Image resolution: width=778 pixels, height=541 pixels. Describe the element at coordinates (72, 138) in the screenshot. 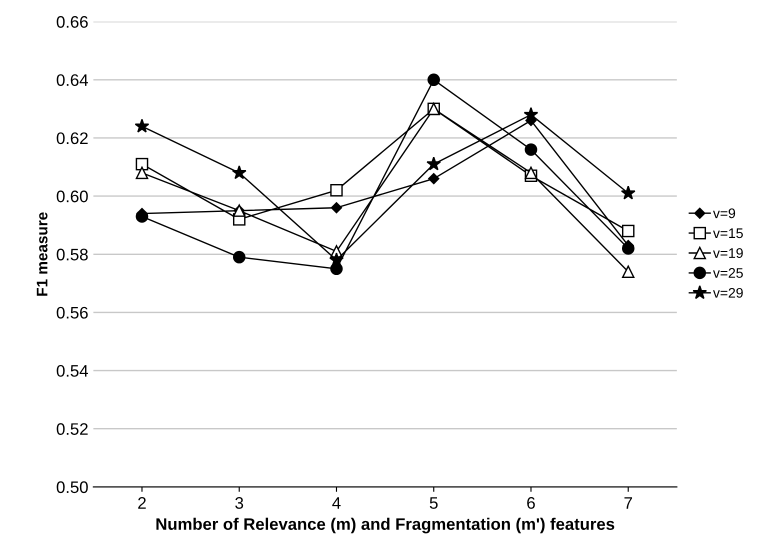

I see `y-tick-label: 0.62` at that location.